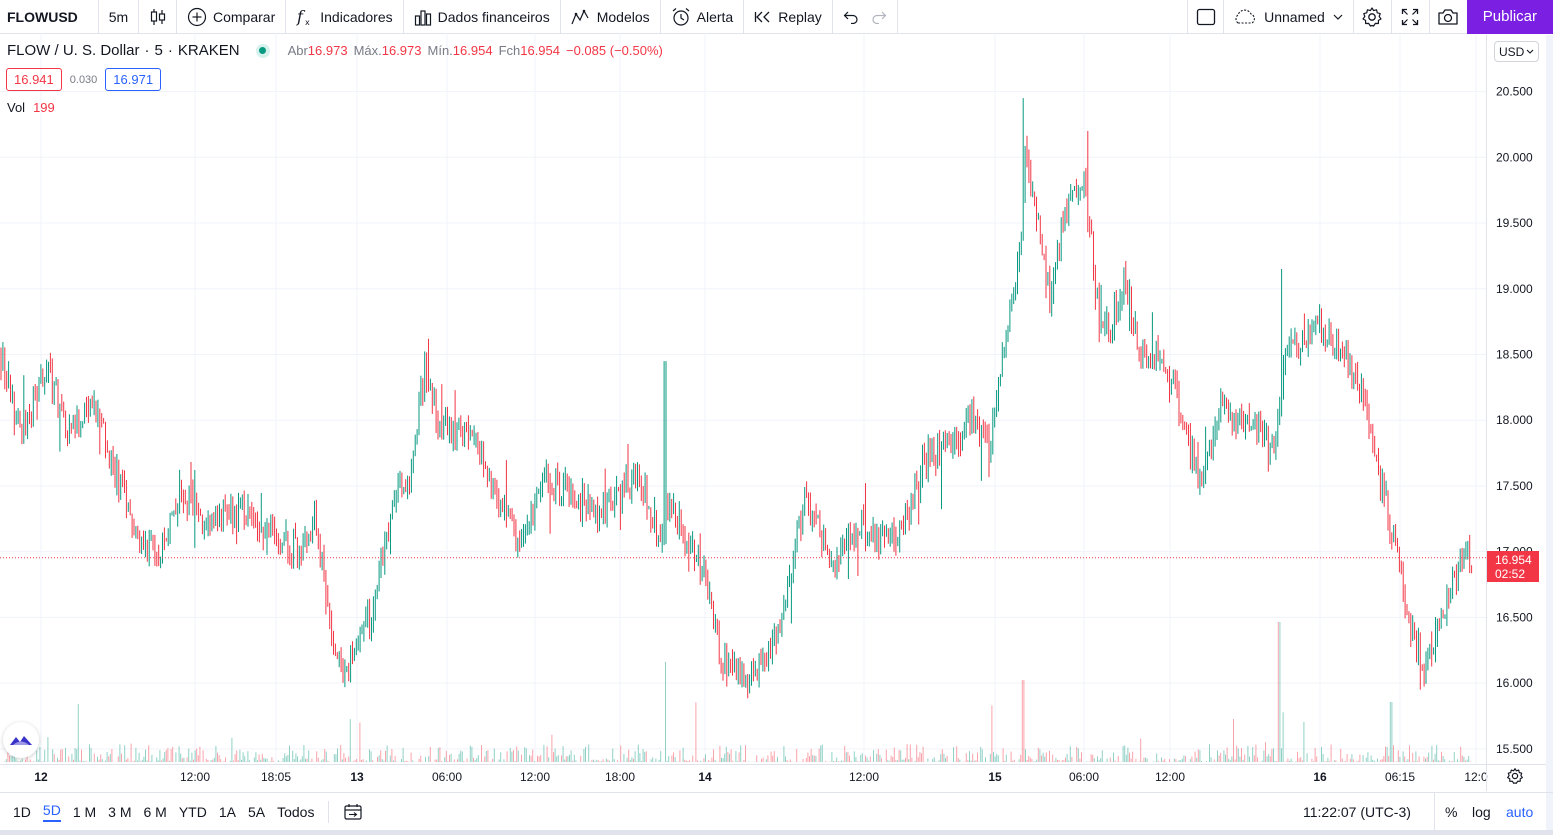  What do you see at coordinates (208, 50) in the screenshot?
I see `legend-exchange: KRAKEN` at bounding box center [208, 50].